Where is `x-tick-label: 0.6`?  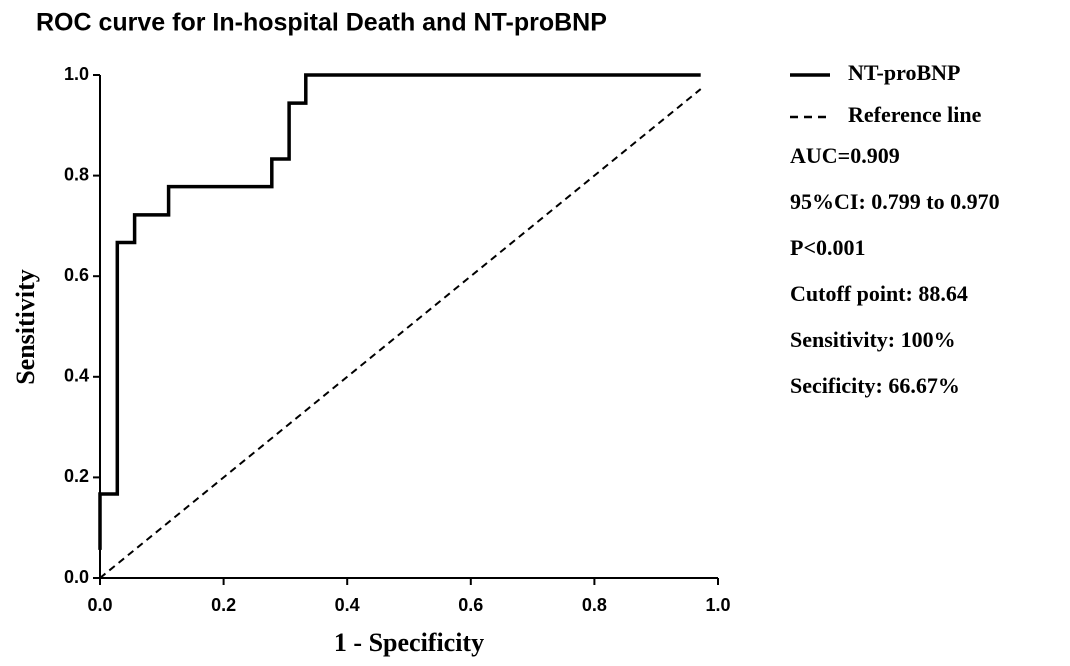 x-tick-label: 0.6 is located at coordinates (470, 605).